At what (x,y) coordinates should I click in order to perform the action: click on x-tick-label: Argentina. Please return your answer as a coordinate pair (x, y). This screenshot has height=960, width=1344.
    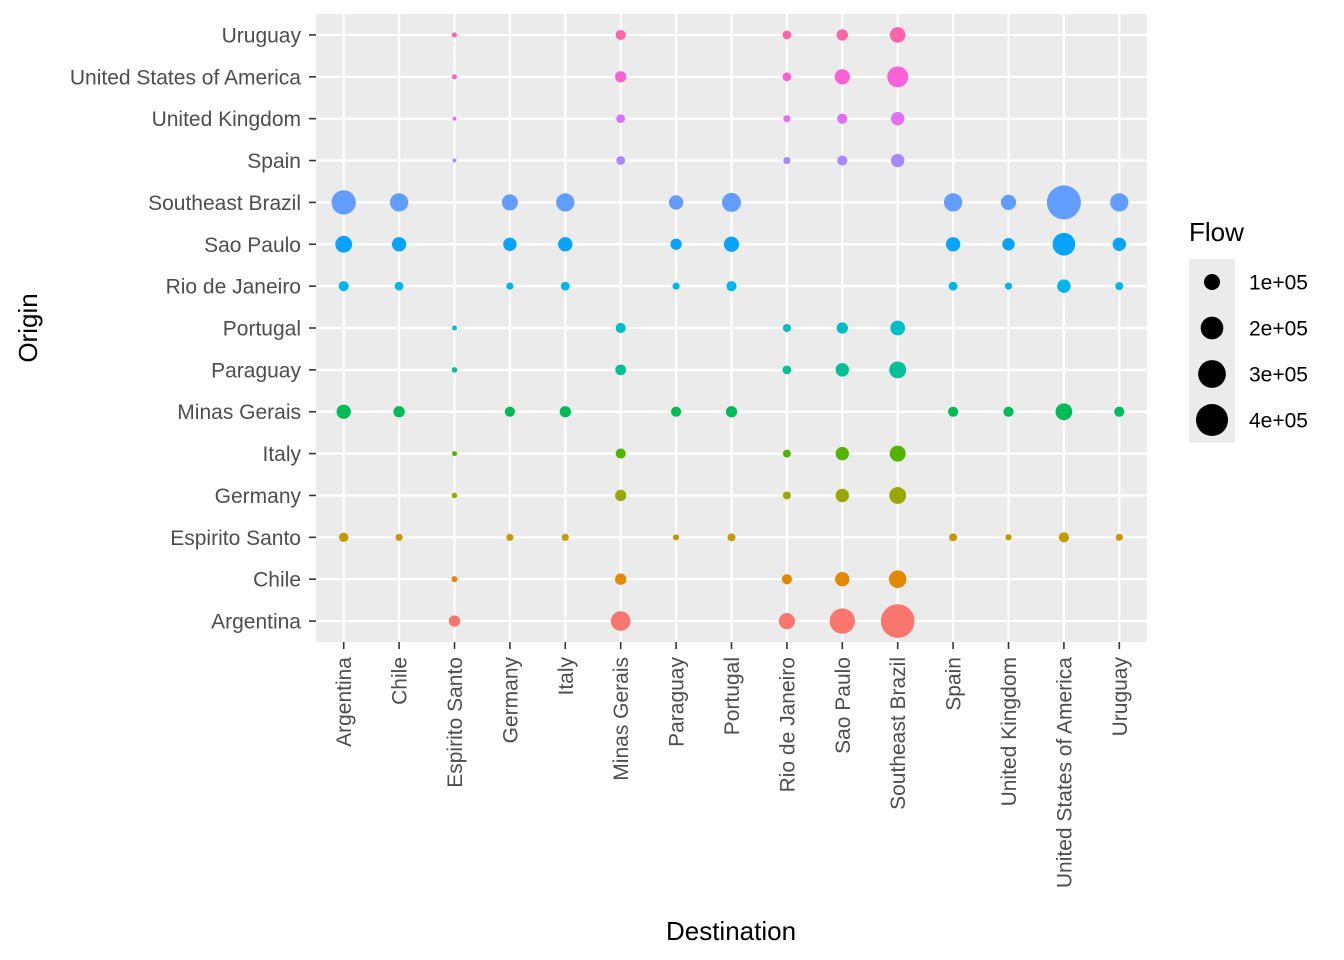
    Looking at the image, I should click on (344, 702).